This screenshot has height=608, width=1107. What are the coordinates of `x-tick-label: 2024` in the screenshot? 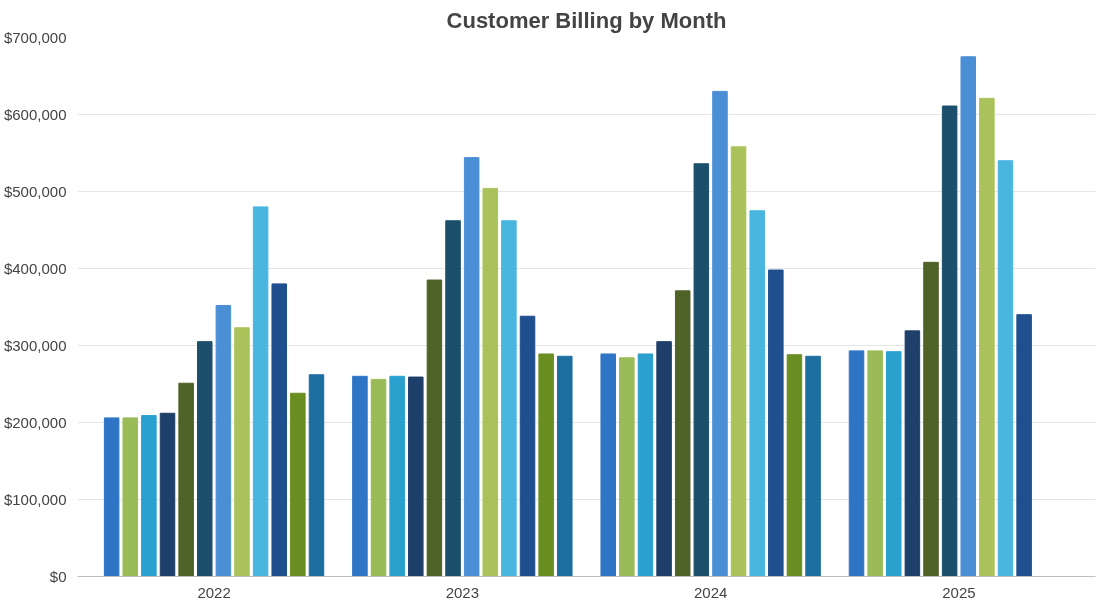 It's located at (710, 592).